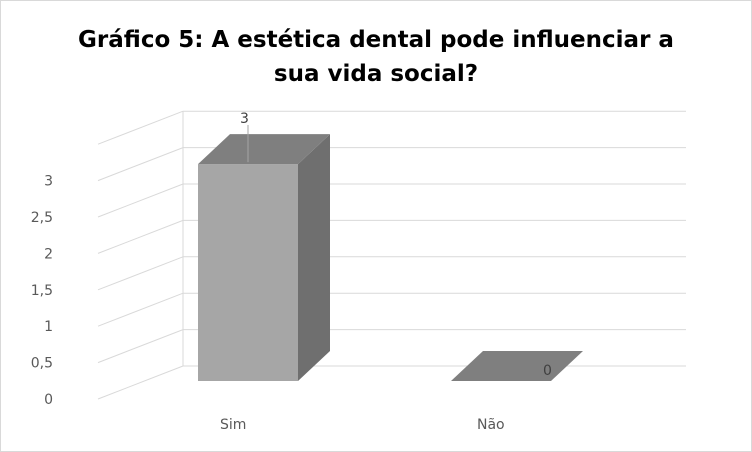 The width and height of the screenshot is (752, 452). I want to click on y-tick-label: 2, so click(48, 254).